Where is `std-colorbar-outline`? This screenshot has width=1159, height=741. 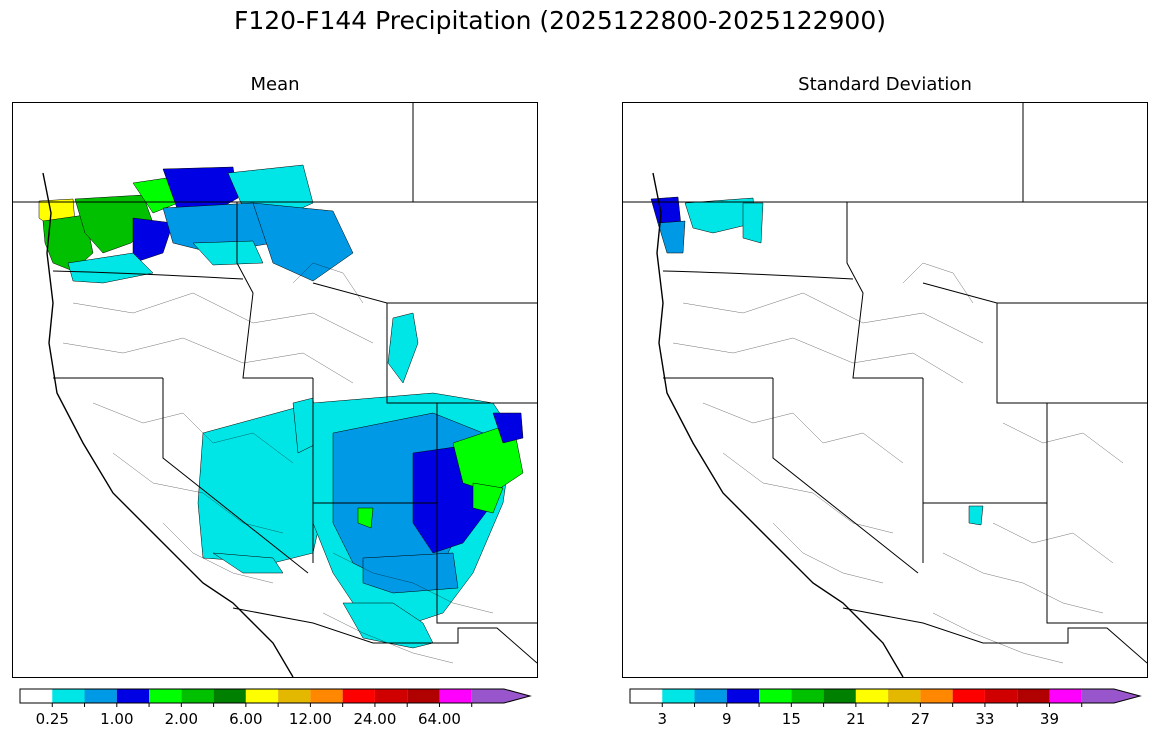
std-colorbar-outline is located at coordinates (885, 696).